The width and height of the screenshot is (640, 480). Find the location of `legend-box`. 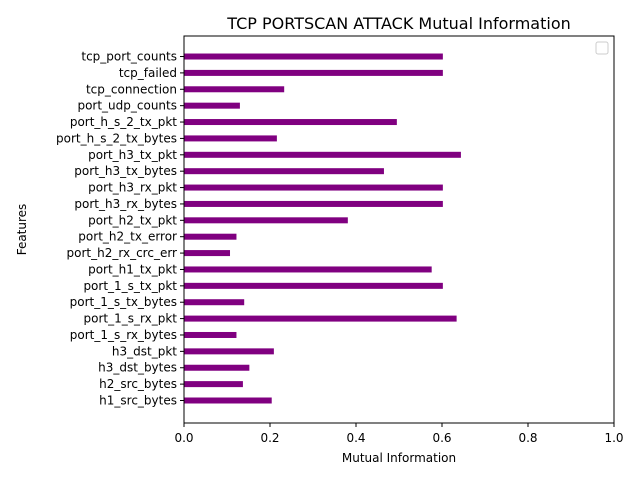

legend-box is located at coordinates (602, 48).